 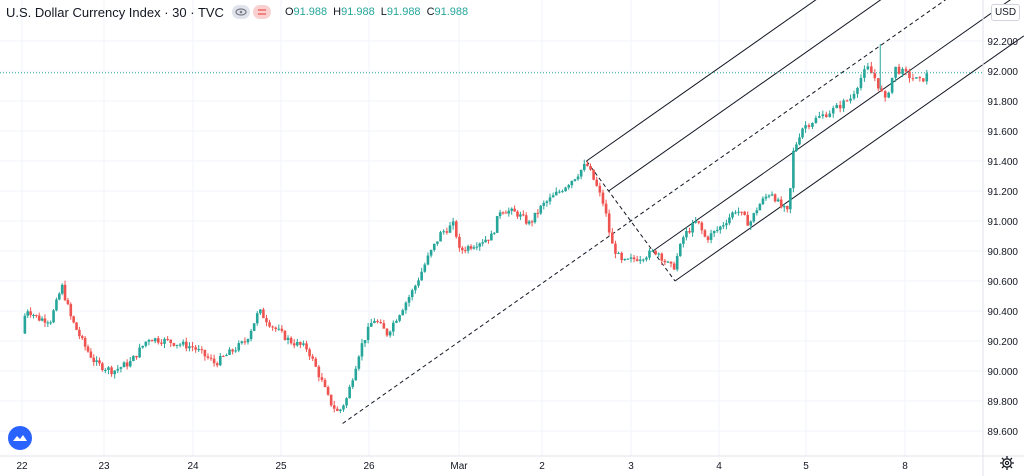 I want to click on y-tick-label: 90.600, so click(x=1002, y=282).